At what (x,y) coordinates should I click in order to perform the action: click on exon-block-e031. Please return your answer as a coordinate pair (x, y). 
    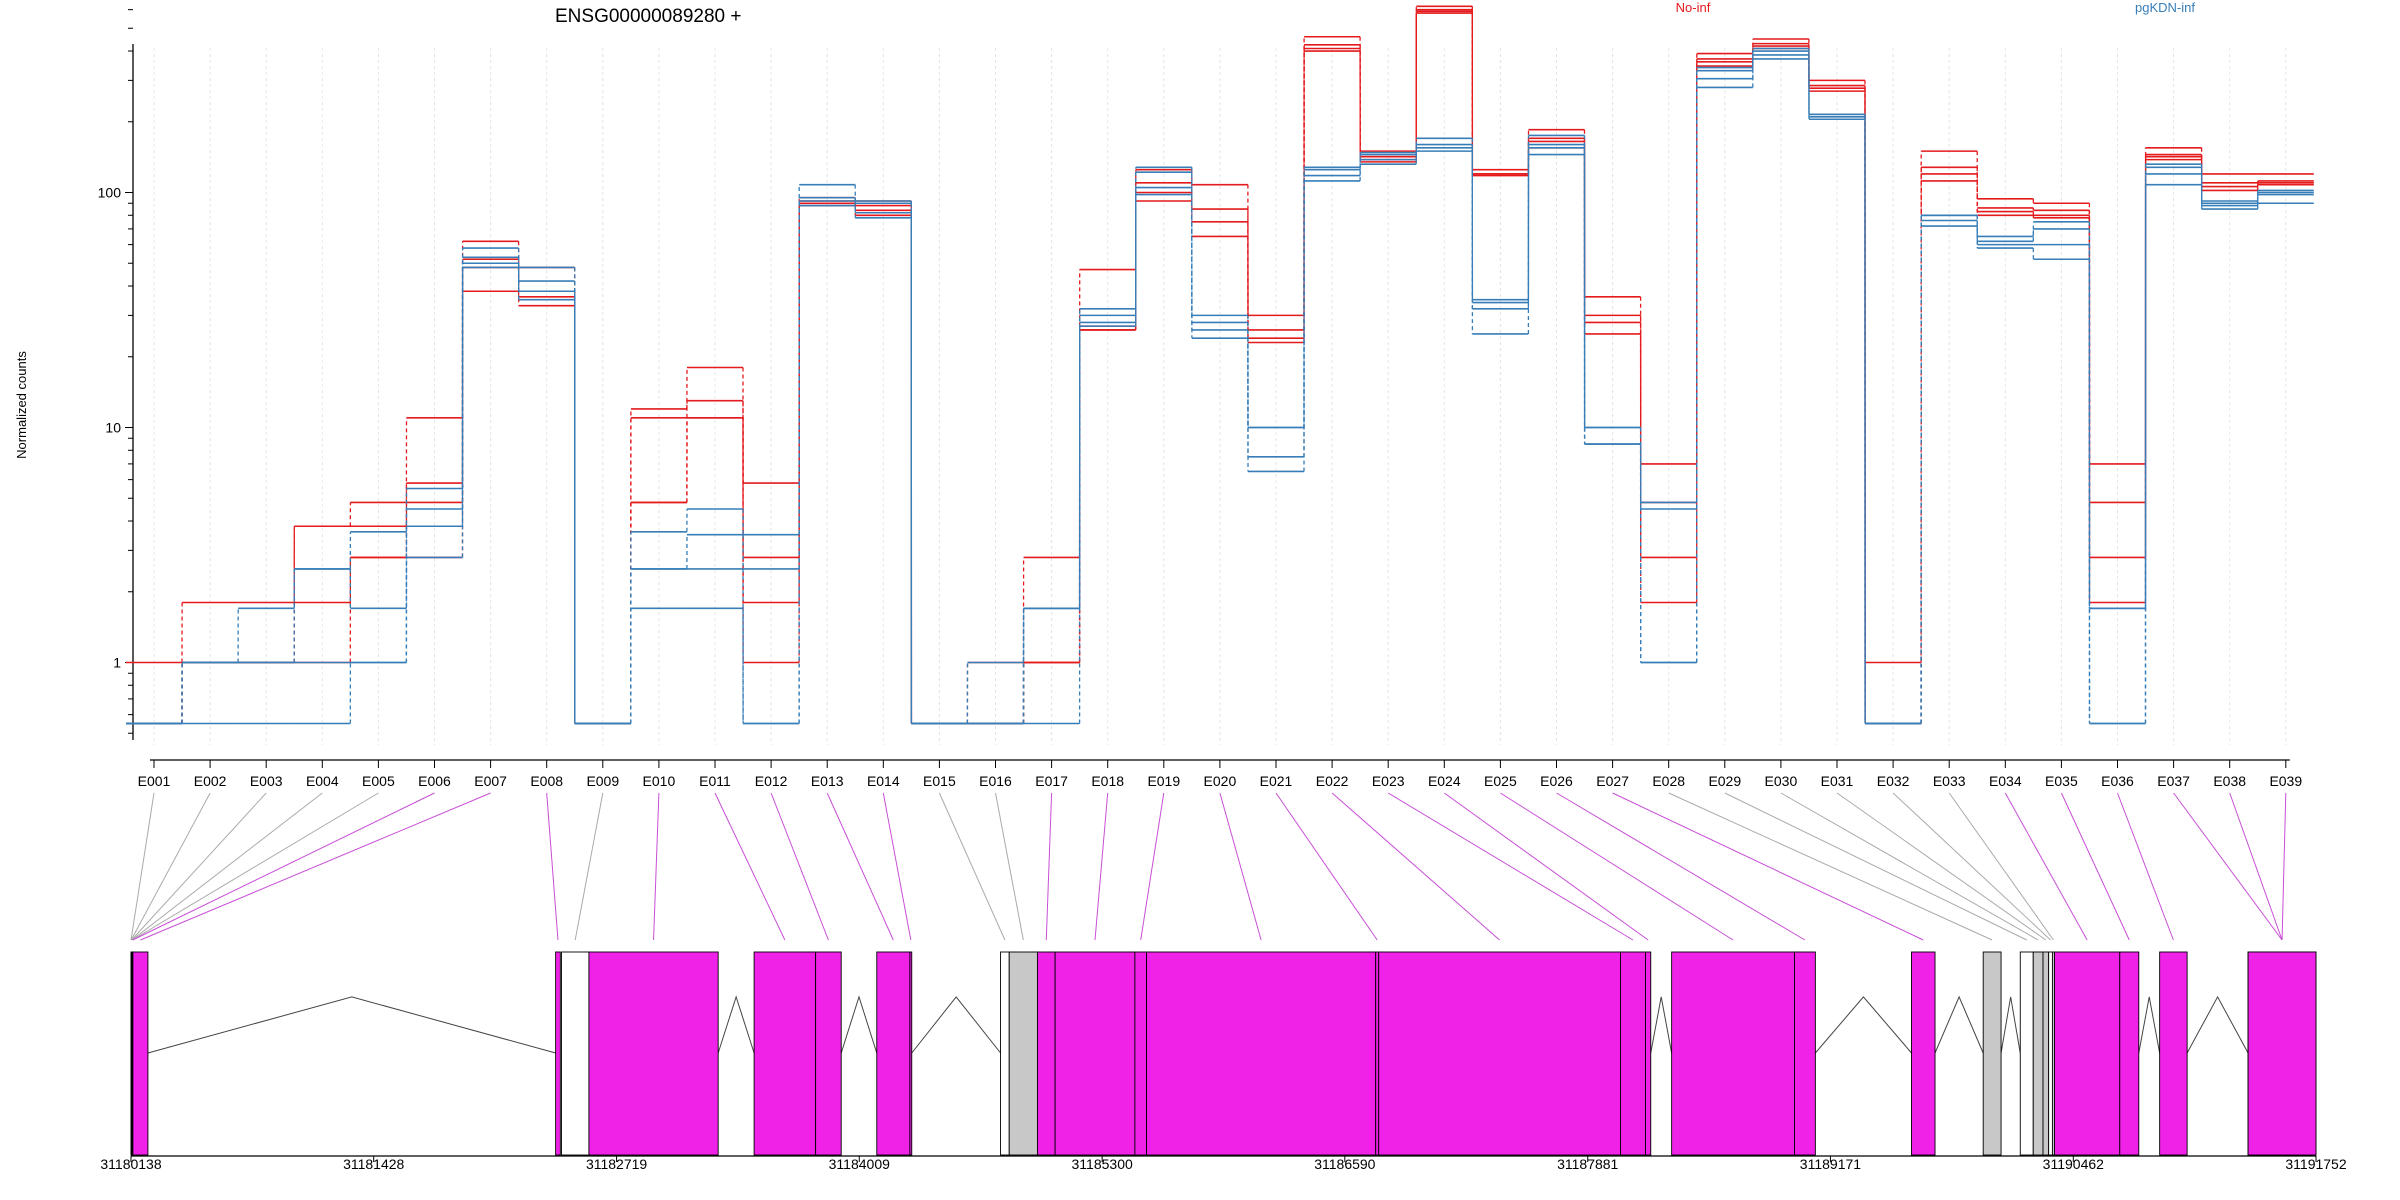
    Looking at the image, I should click on (2046, 1053).